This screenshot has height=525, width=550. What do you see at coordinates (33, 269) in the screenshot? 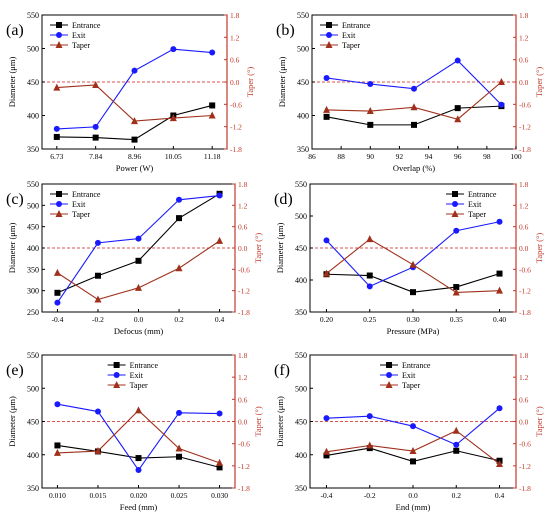
I see `y-tick-label: 350` at bounding box center [33, 269].